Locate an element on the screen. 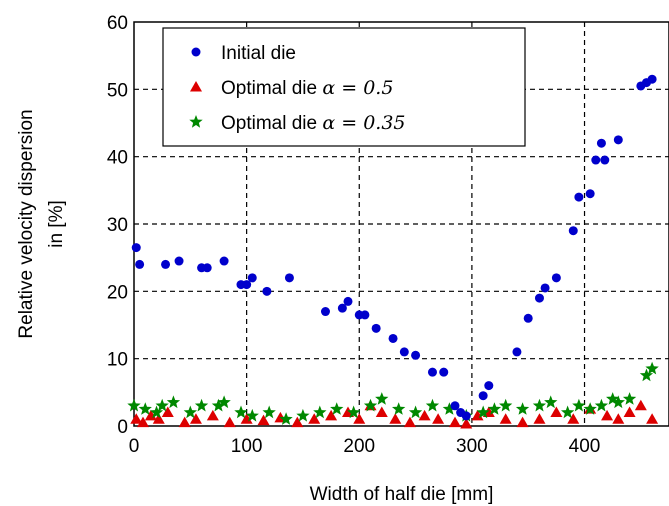 The height and width of the screenshot is (506, 669). legend-entry-prefix: Initial die is located at coordinates (258, 53).